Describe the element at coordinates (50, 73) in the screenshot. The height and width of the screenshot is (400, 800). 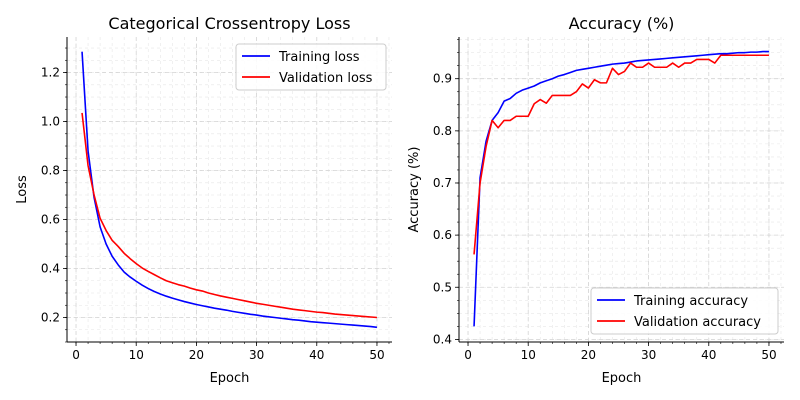
I see `y-tick-label: 1.2` at that location.